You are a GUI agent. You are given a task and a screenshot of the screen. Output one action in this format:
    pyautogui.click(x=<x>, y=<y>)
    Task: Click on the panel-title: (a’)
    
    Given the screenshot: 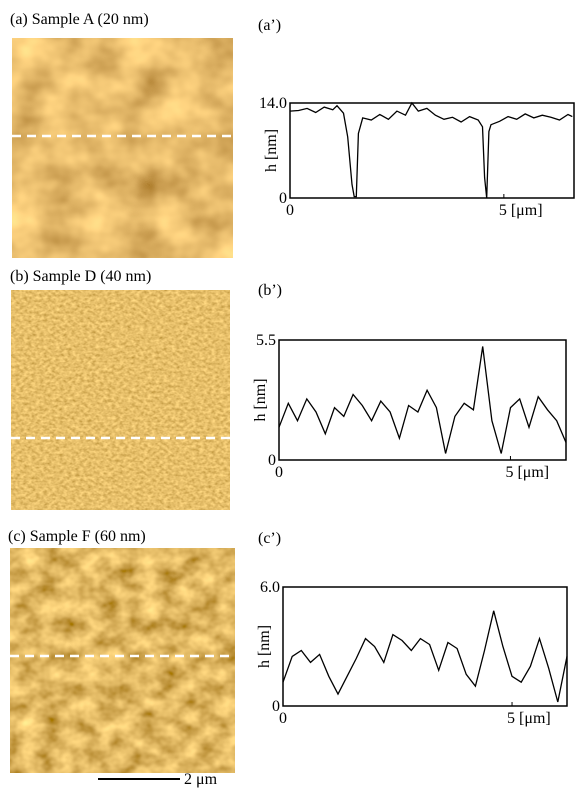 What is the action you would take?
    pyautogui.click(x=269, y=25)
    